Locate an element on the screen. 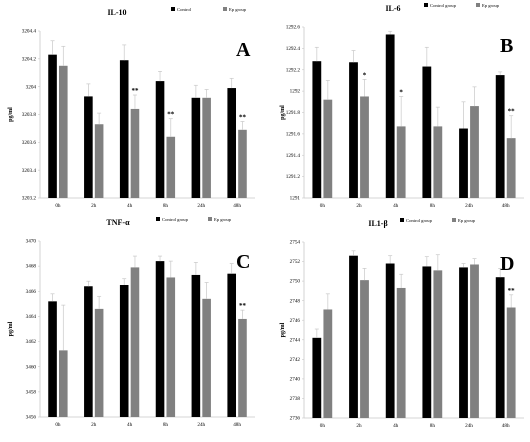  chart-title: IL-10 is located at coordinates (116, 12).